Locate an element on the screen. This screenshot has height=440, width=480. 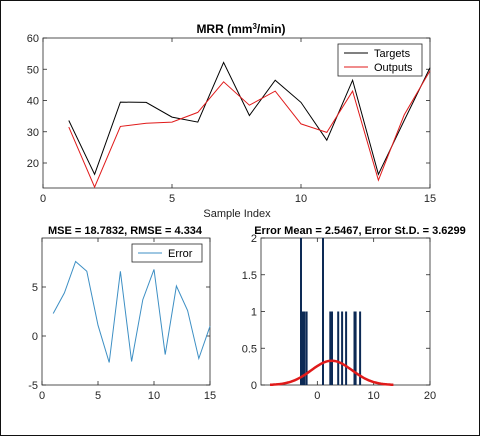
mrr-y-tick-label: 20 is located at coordinates (33, 164).